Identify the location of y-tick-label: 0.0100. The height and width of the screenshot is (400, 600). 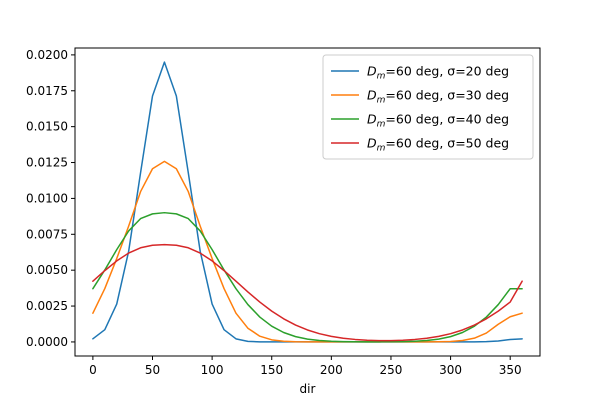
(47, 198).